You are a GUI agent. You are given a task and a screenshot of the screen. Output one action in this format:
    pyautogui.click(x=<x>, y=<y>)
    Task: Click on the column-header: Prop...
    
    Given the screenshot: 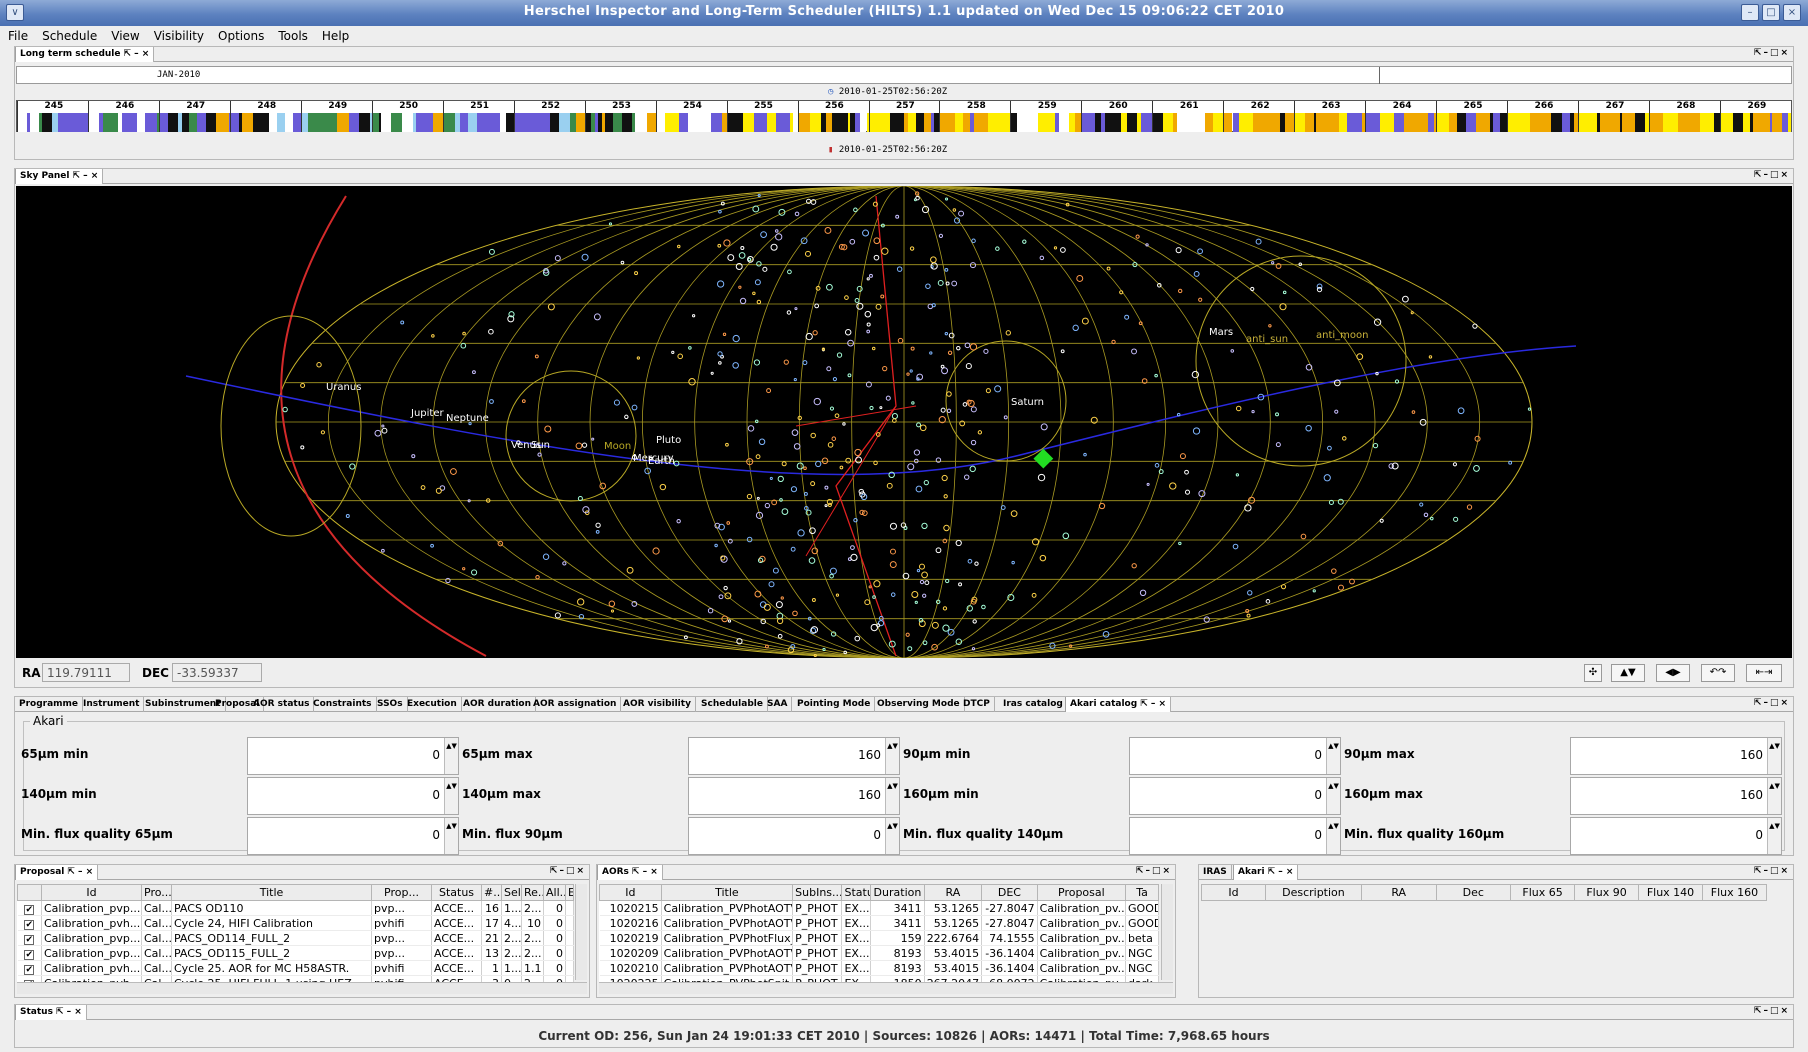 What is the action you would take?
    pyautogui.click(x=401, y=892)
    